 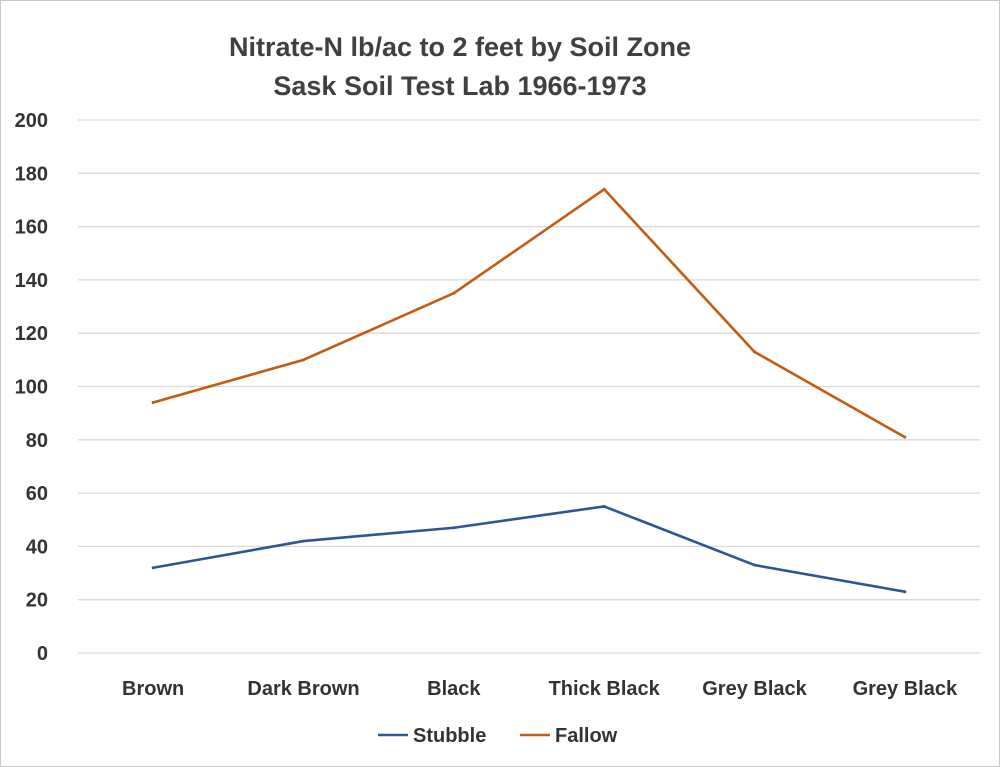 What do you see at coordinates (454, 689) in the screenshot?
I see `x-category-label: Black` at bounding box center [454, 689].